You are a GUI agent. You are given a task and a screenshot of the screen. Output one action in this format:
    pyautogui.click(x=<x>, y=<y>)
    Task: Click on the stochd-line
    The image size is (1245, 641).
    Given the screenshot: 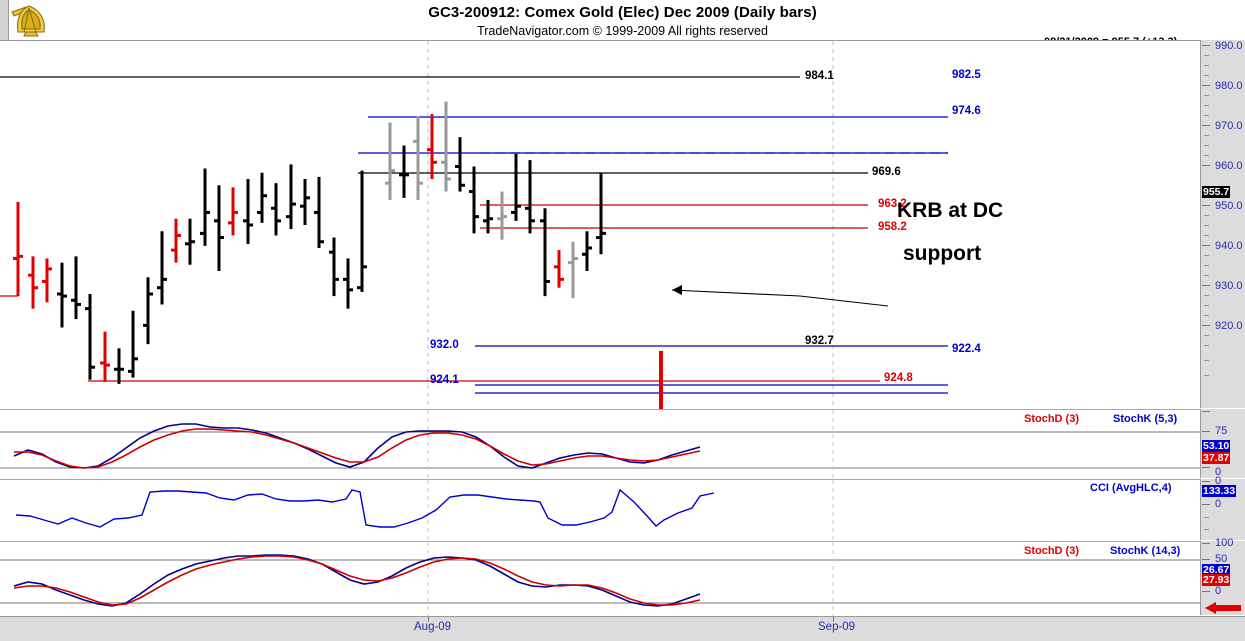 What is the action you would take?
    pyautogui.click(x=357, y=448)
    